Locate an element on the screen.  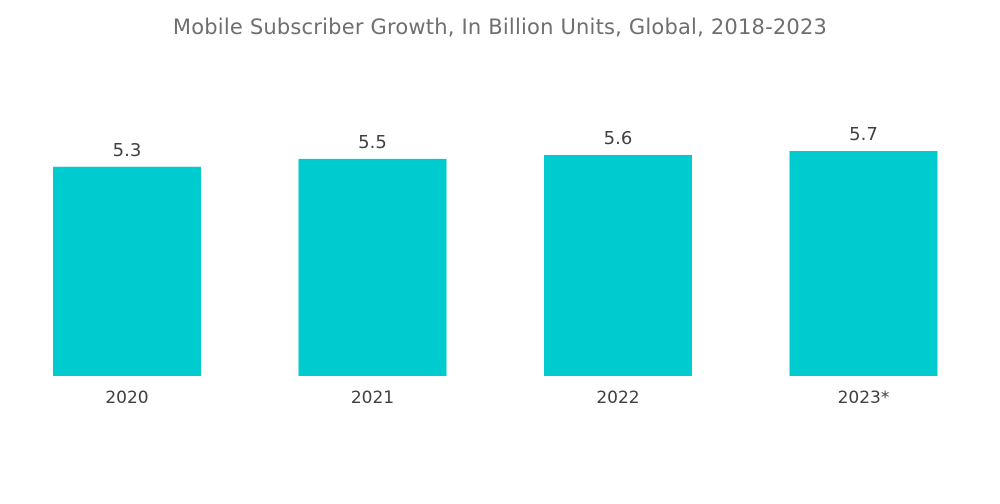
bar-2020 is located at coordinates (127, 271).